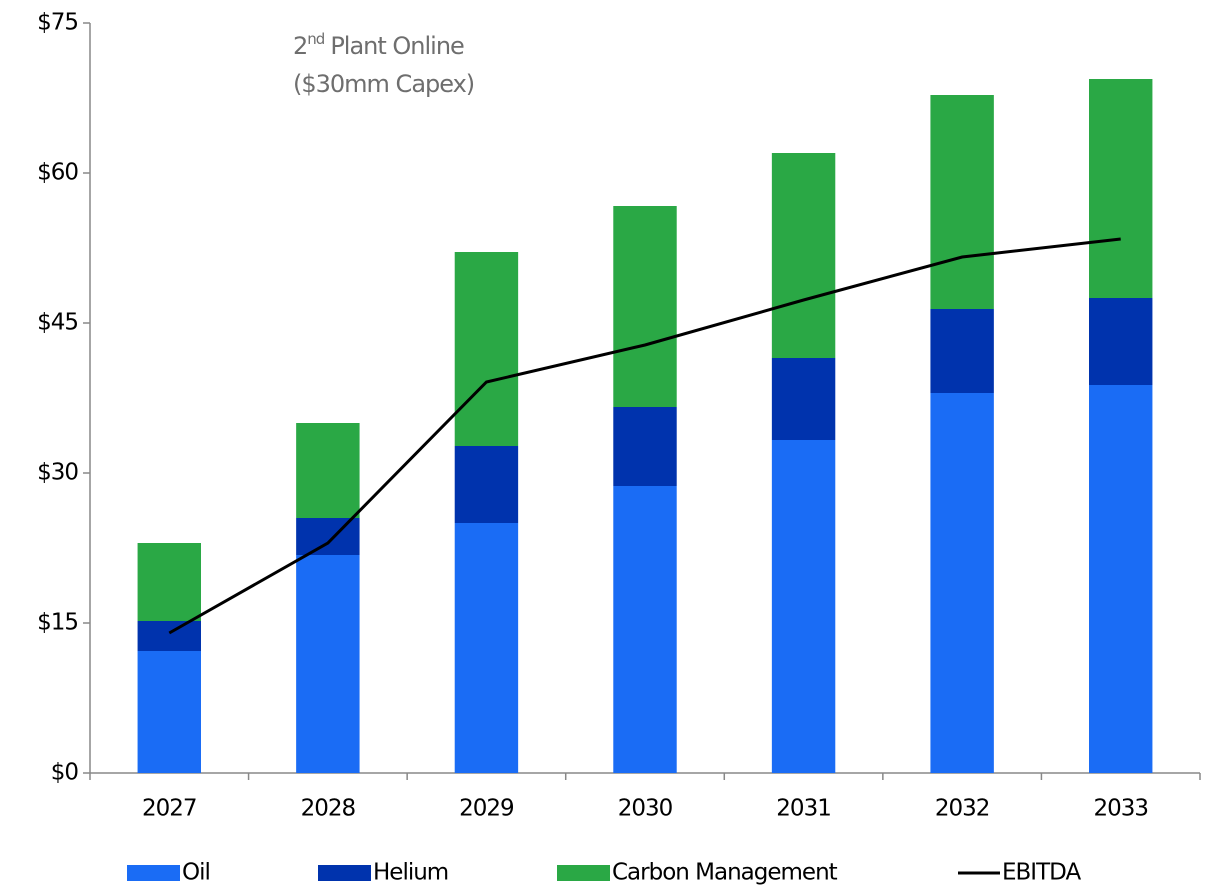 The width and height of the screenshot is (1209, 892). What do you see at coordinates (1120, 809) in the screenshot?
I see `x-tick-label: 2033` at bounding box center [1120, 809].